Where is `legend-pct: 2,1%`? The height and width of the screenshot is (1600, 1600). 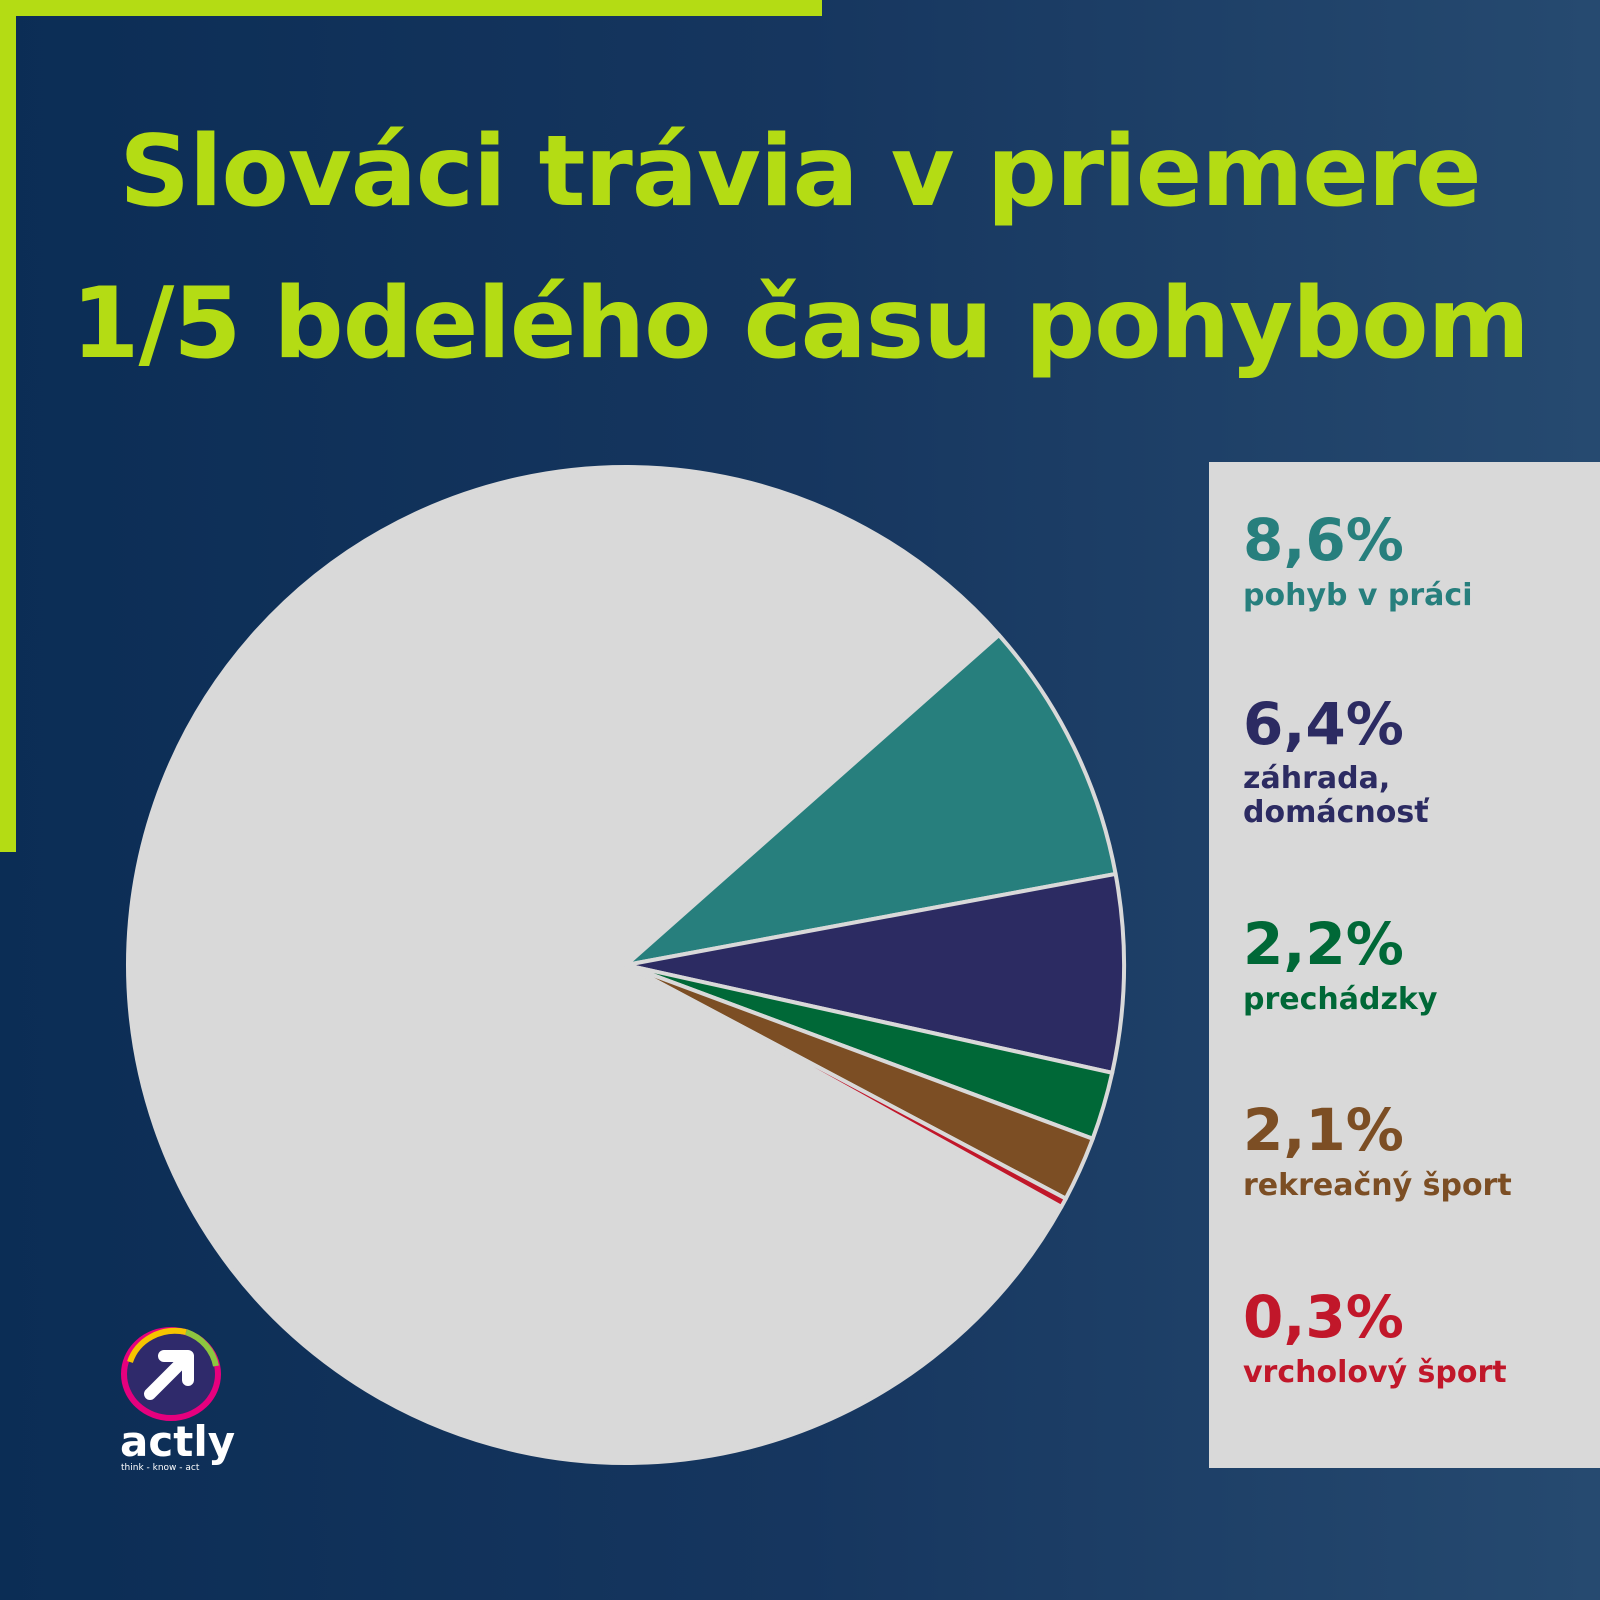
legend-pct: 2,1% is located at coordinates (1323, 1130).